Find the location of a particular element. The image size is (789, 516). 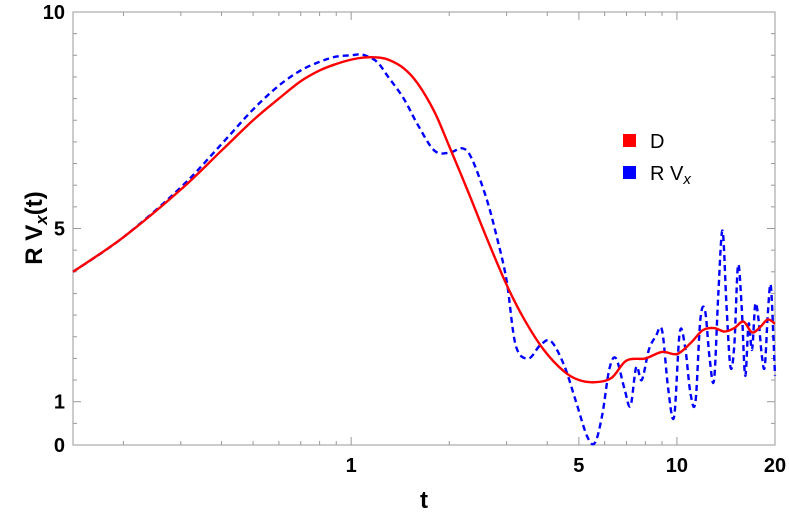

y-tick-label: 0 is located at coordinates (59, 446).